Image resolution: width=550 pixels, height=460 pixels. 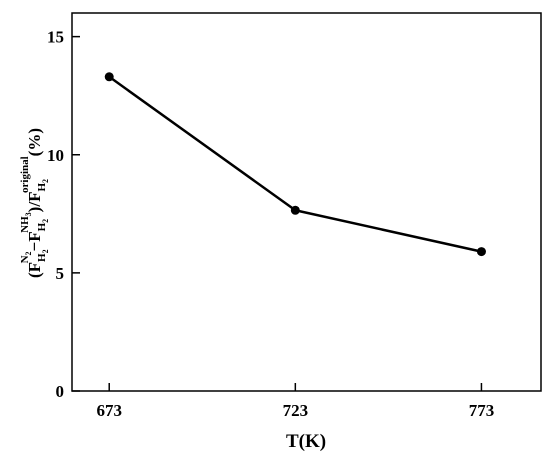 What do you see at coordinates (63, 214) in the screenshot?
I see `y-axis: 0 5 10 15` at bounding box center [63, 214].